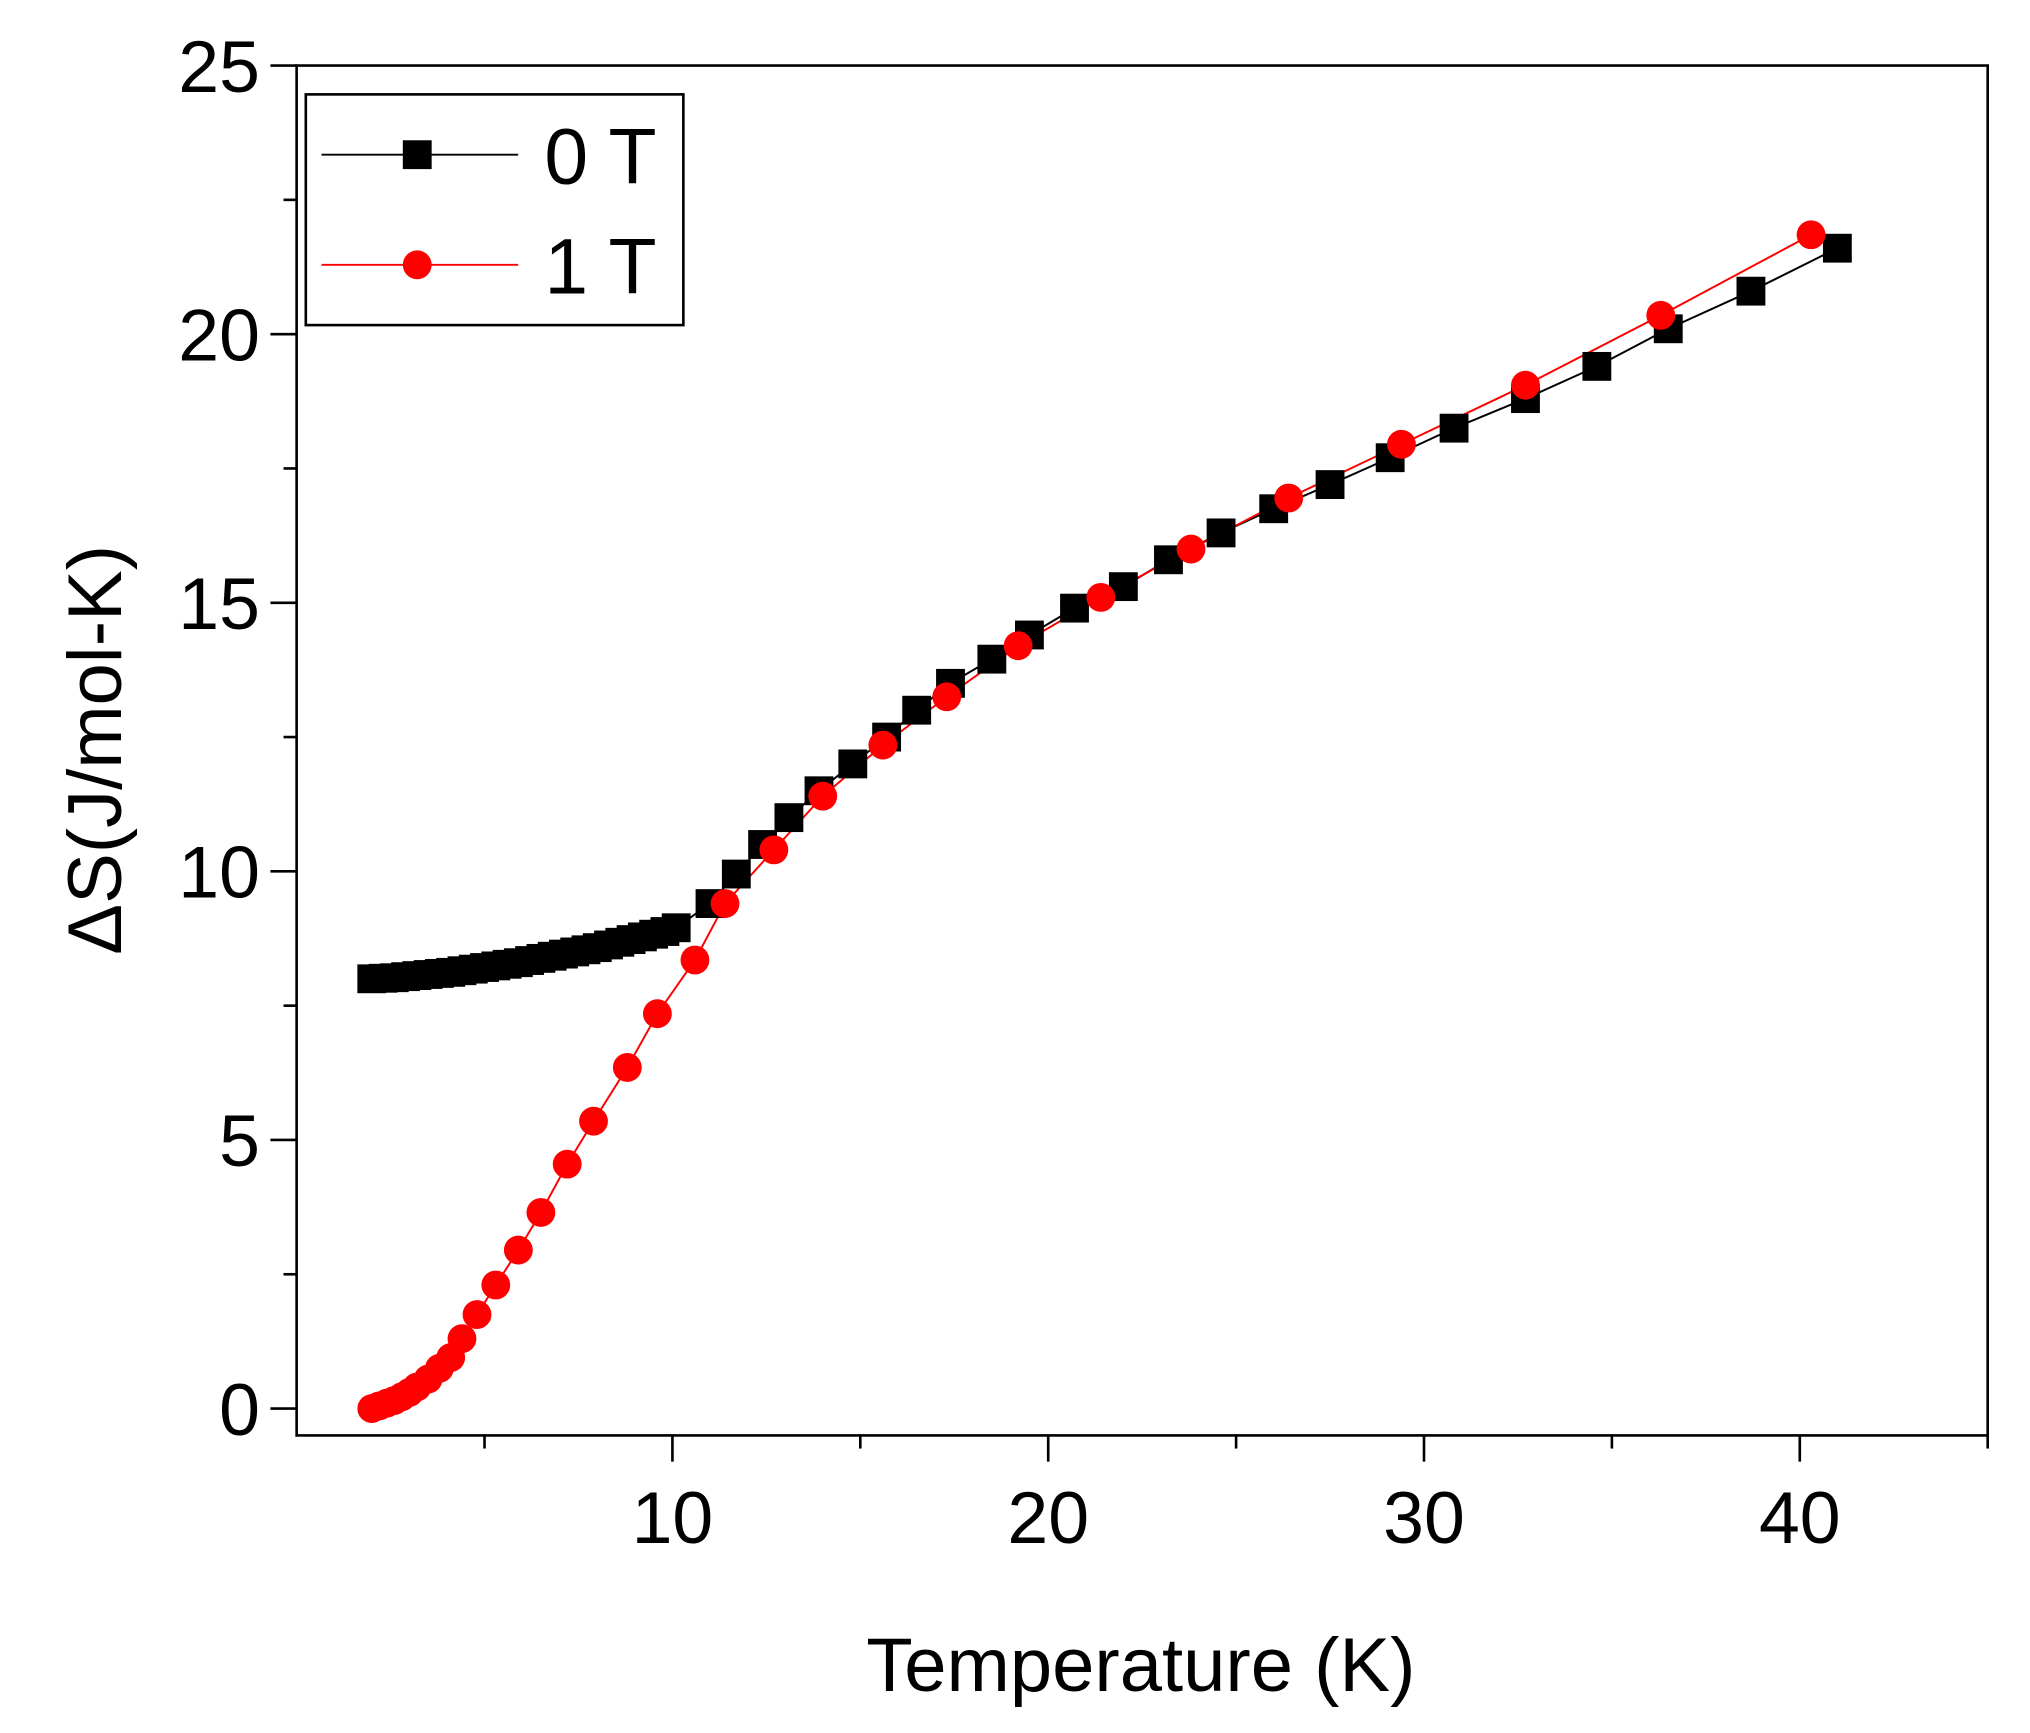 This screenshot has height=1733, width=2030. Describe the element at coordinates (239, 1141) in the screenshot. I see `y-tick-label: 5` at that location.